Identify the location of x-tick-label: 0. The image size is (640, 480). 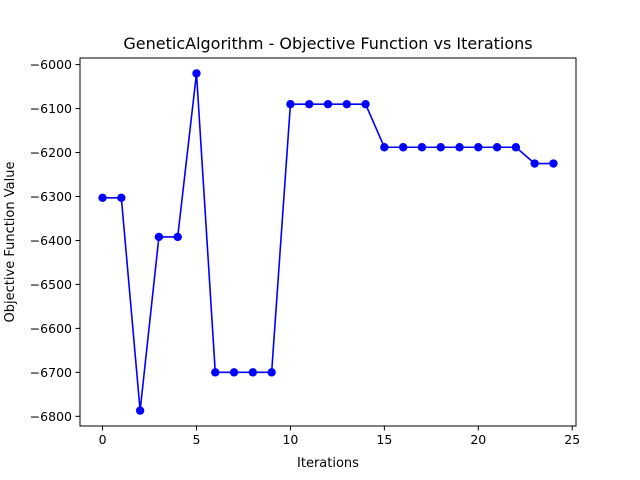
(103, 439).